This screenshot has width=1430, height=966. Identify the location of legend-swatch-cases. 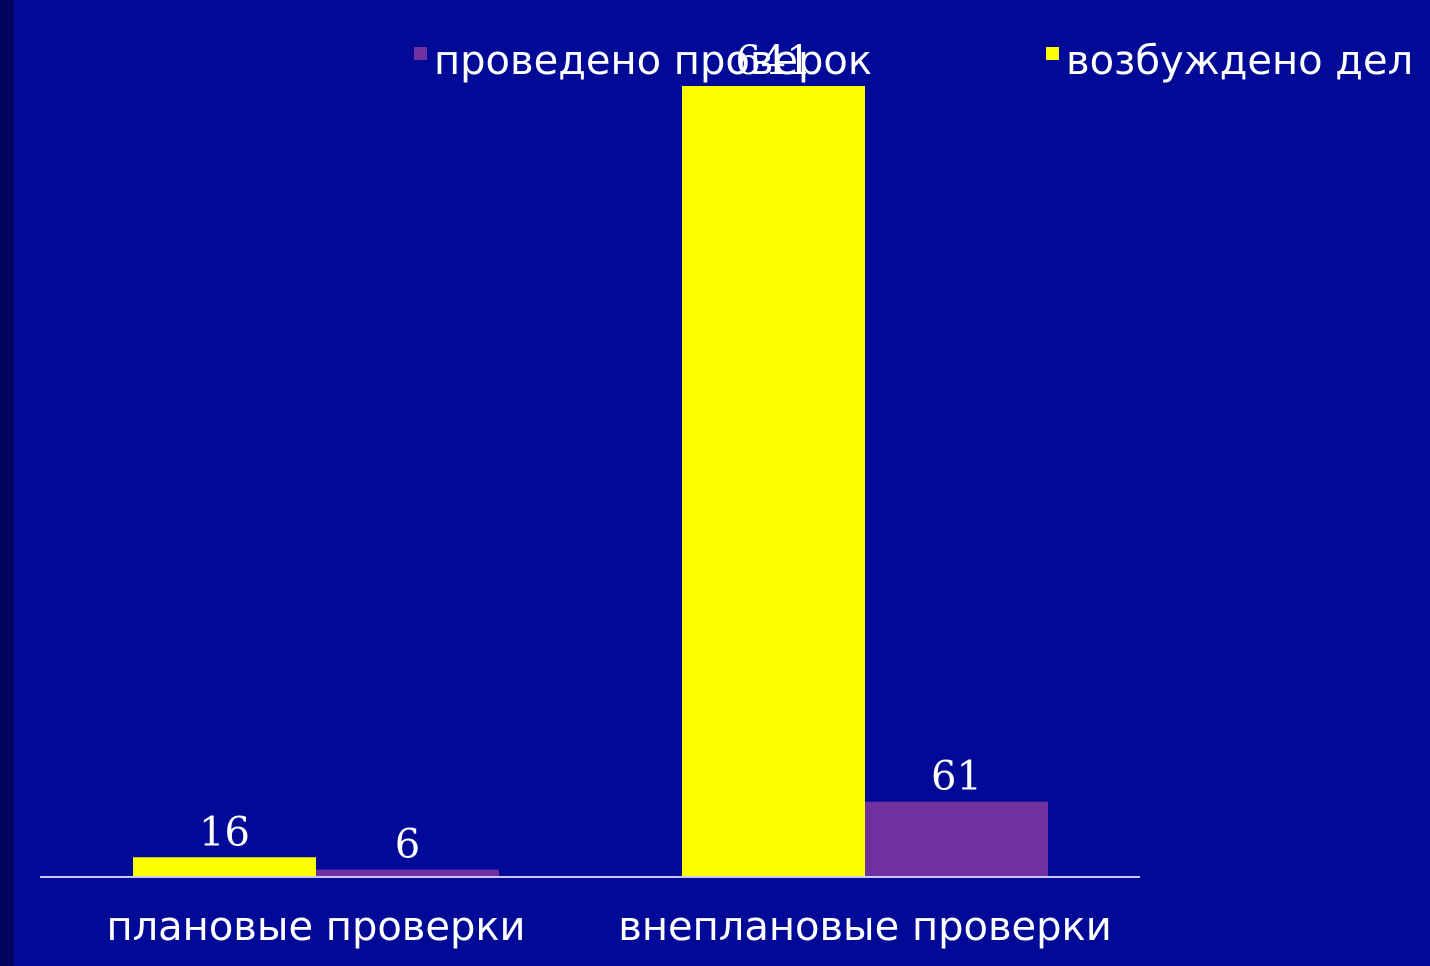
(1052, 53).